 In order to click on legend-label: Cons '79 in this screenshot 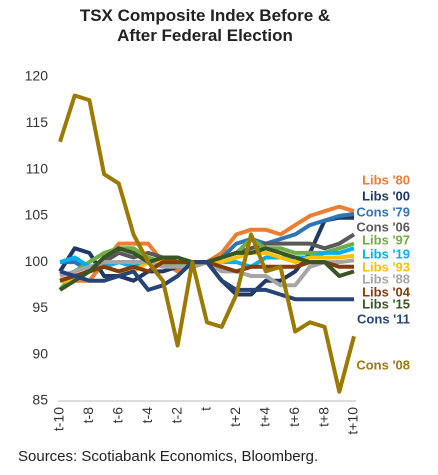, I will do `click(383, 211)`.